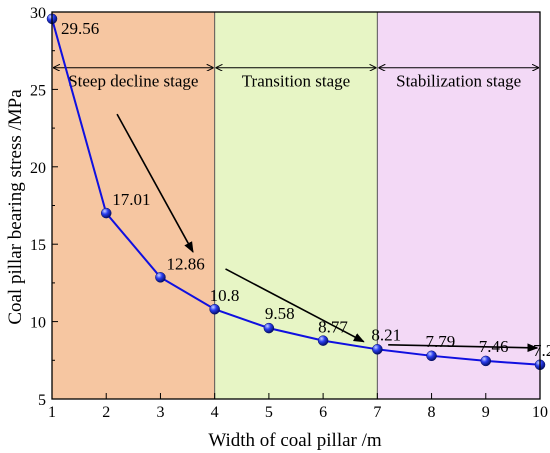 This screenshot has height=453, width=550. Describe the element at coordinates (15, 207) in the screenshot. I see `y-axis-label: Coal pillar bearing stress /MPa` at that location.